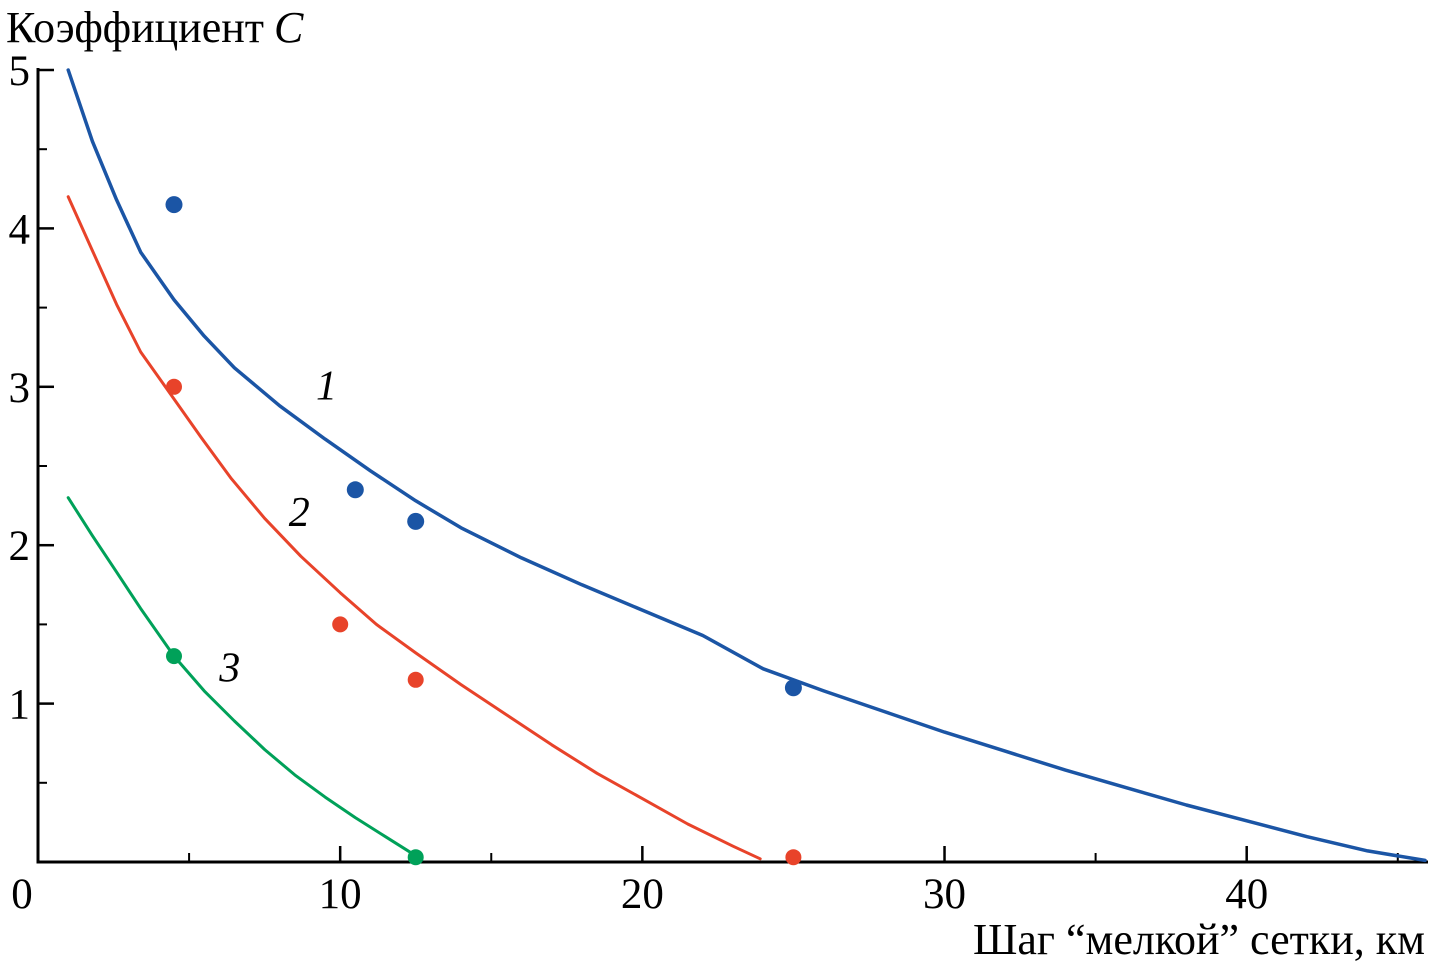 This screenshot has width=1433, height=966. I want to click on curve-label-2: 2, so click(299, 513).